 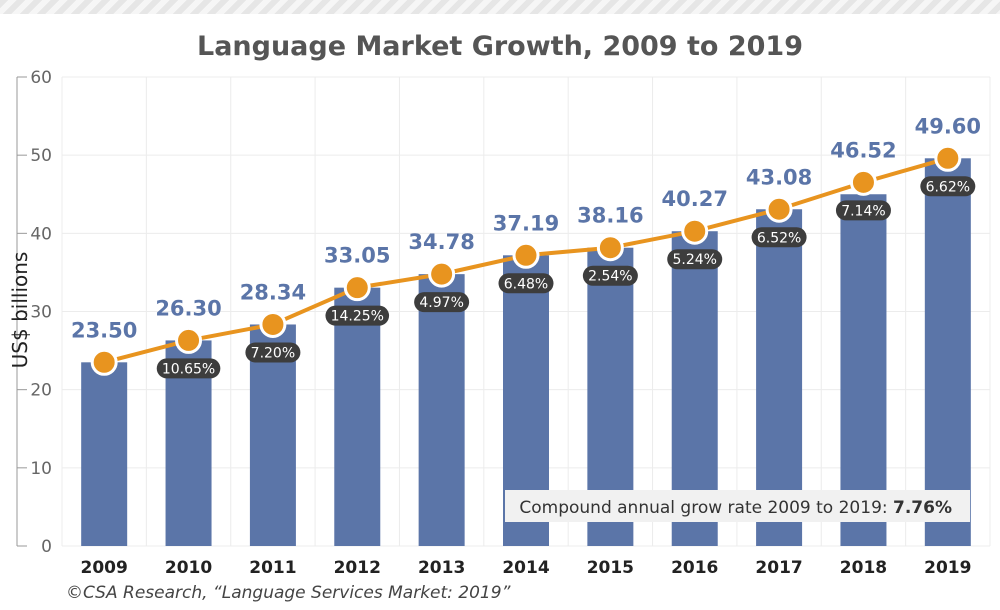 I want to click on cagr-value: 7.76%, so click(x=922, y=508).